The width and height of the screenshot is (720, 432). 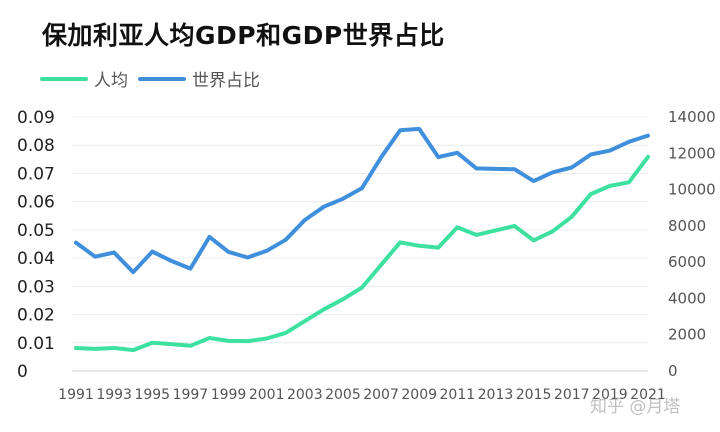 What do you see at coordinates (36, 259) in the screenshot?
I see `left-y-tick-label: 0.04` at bounding box center [36, 259].